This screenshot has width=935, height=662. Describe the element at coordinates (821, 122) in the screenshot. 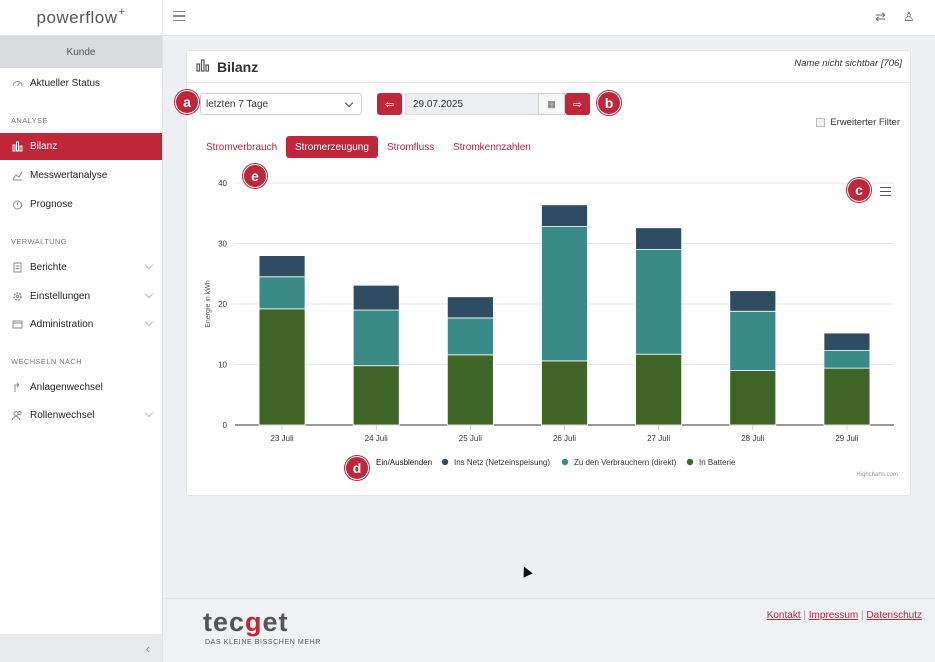

I see `extended-filter-checkbox` at that location.